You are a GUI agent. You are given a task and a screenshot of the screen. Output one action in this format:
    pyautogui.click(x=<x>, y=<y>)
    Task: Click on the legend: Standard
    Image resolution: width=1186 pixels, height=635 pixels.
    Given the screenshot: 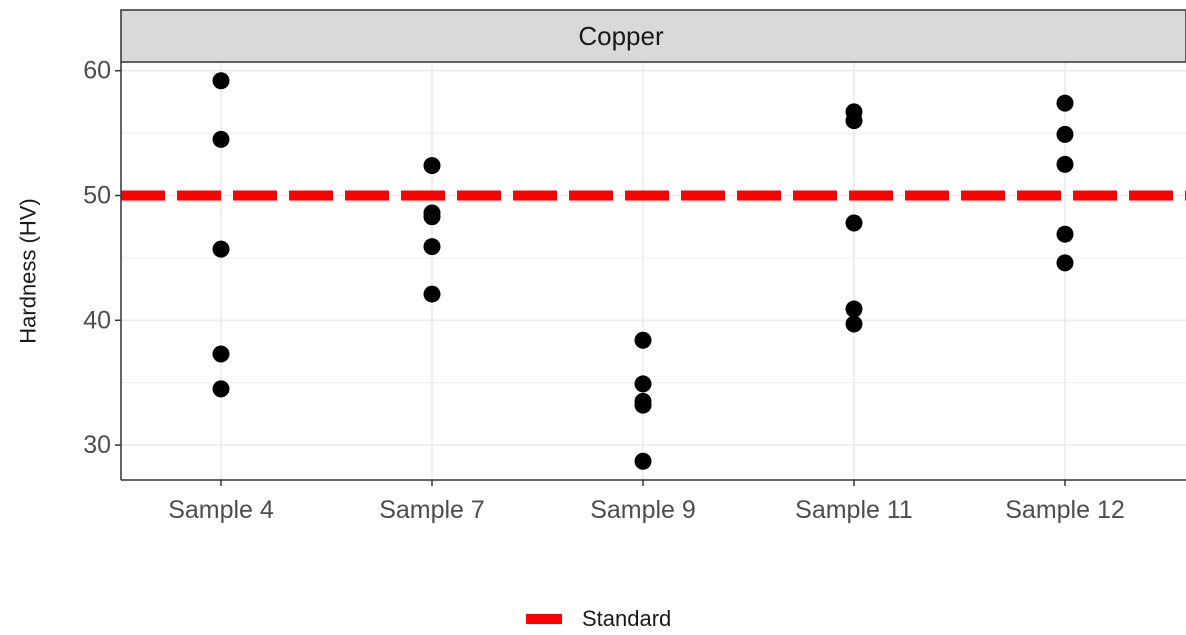 What is the action you would take?
    pyautogui.click(x=598, y=619)
    